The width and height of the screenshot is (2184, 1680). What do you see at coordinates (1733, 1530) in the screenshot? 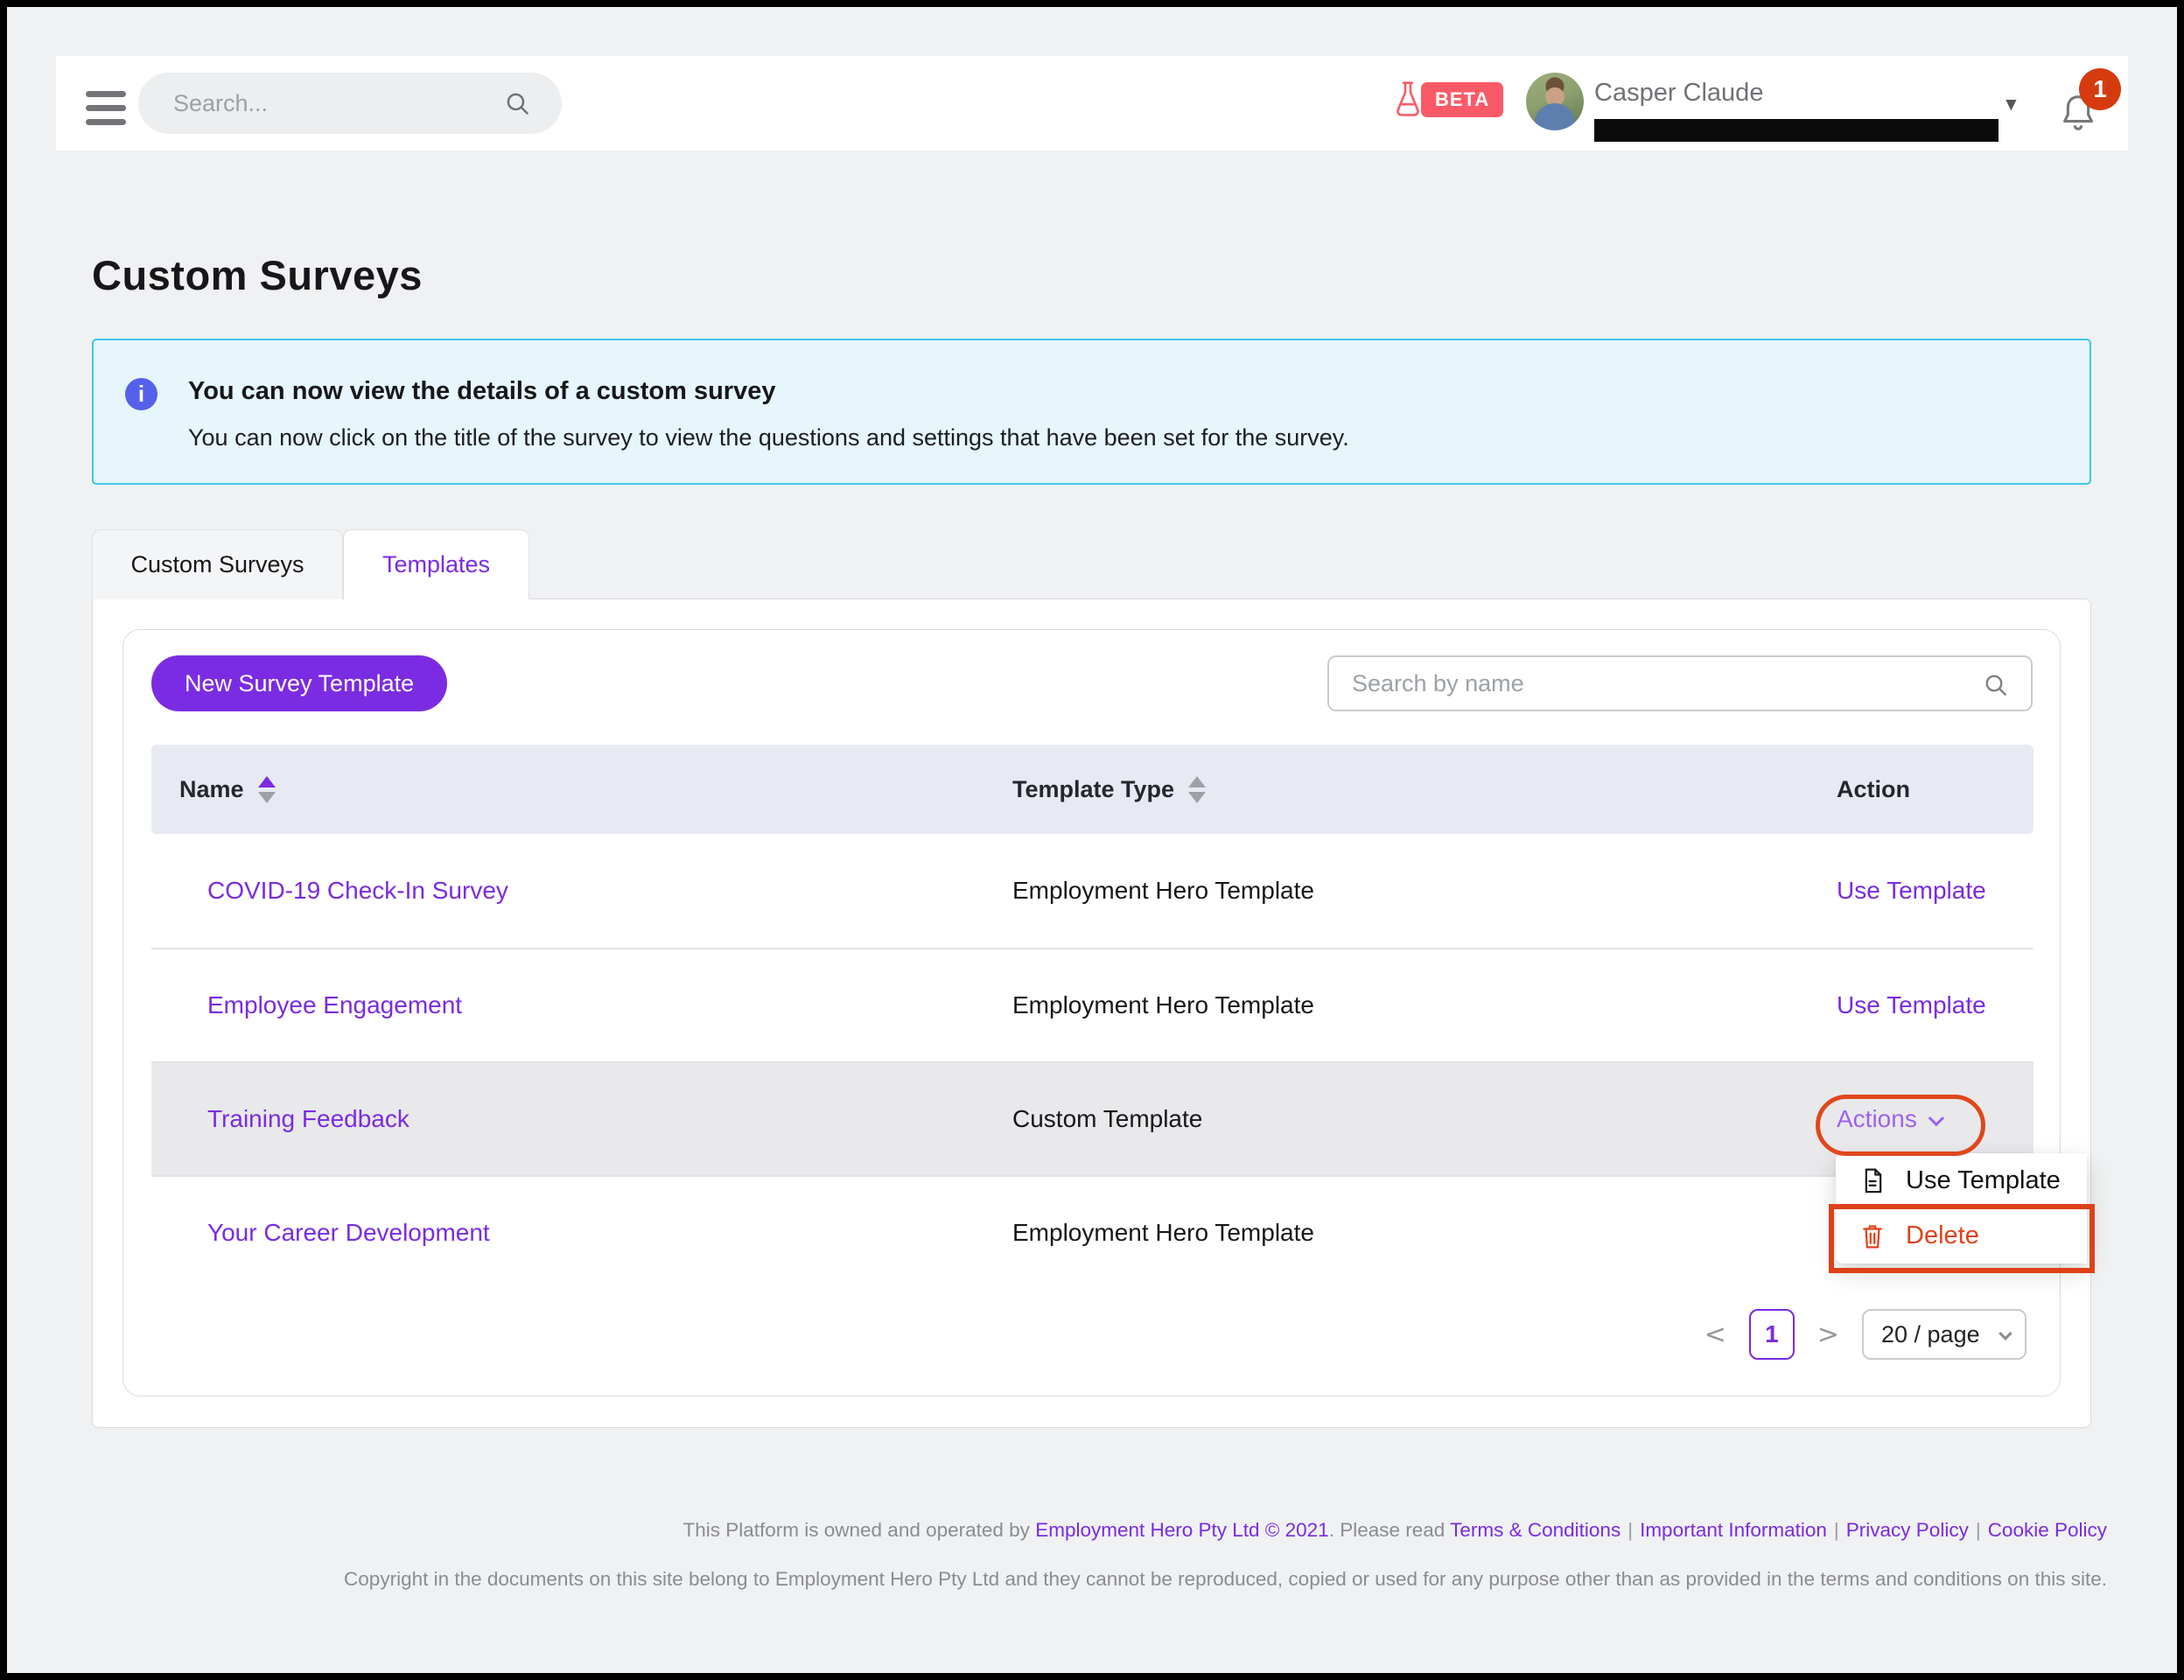
I see `important-information-link: Important Information` at bounding box center [1733, 1530].